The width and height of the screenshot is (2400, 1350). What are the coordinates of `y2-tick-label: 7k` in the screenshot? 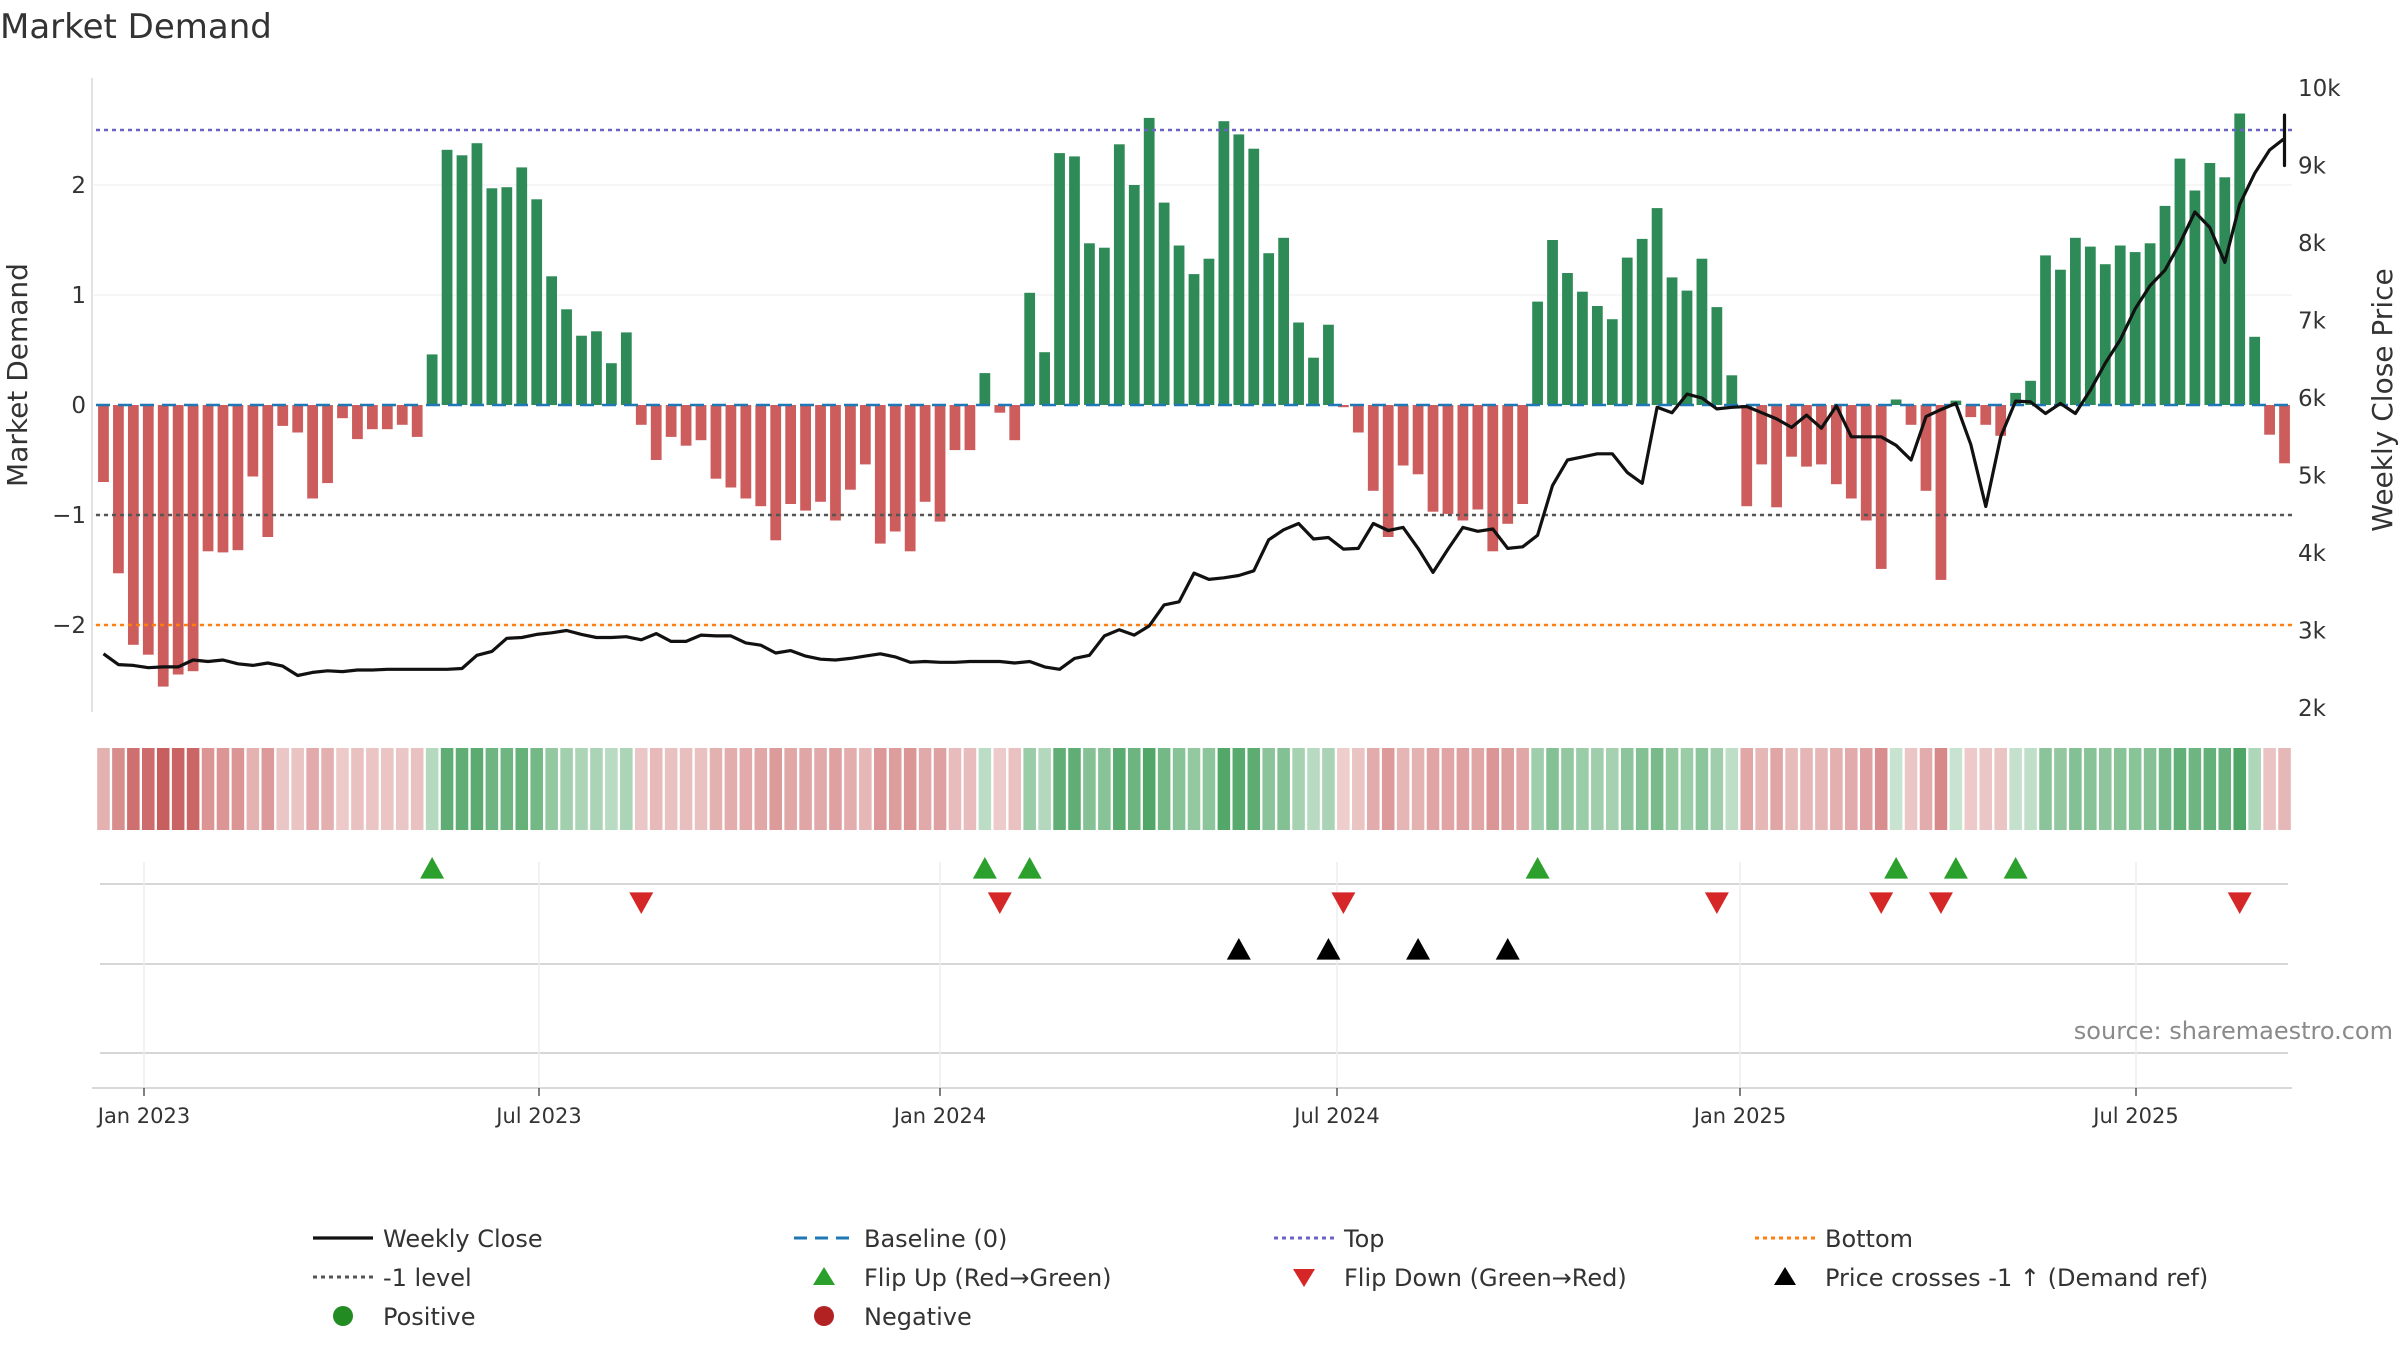 It's located at (2312, 322).